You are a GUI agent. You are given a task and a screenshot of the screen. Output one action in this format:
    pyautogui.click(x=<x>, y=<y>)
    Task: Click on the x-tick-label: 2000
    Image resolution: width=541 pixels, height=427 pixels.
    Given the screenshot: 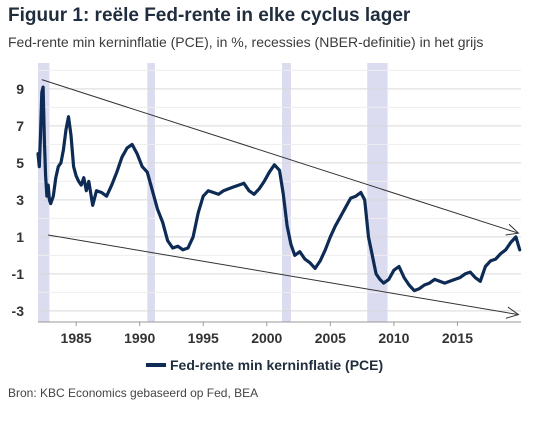 What is the action you would take?
    pyautogui.click(x=266, y=338)
    